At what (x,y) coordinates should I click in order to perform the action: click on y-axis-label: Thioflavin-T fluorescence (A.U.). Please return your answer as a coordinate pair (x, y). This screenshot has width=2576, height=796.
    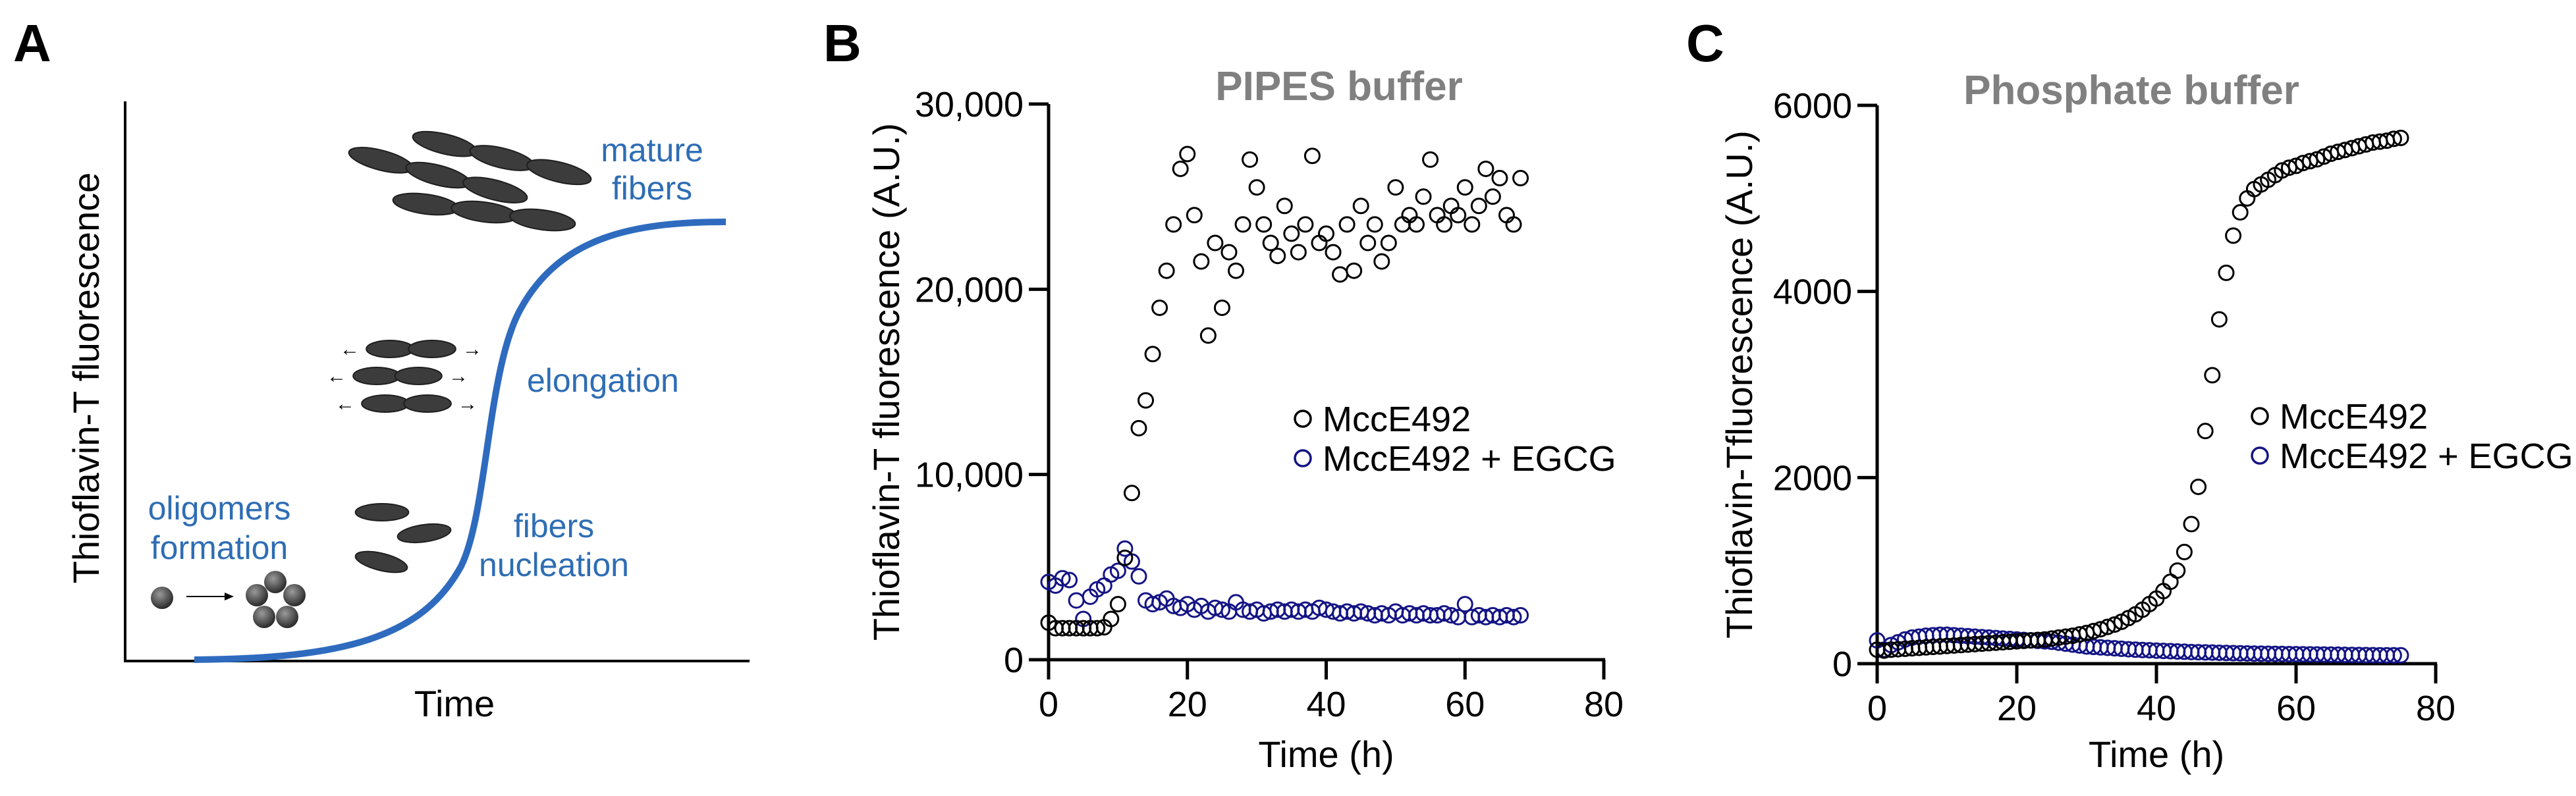
    Looking at the image, I should click on (886, 382).